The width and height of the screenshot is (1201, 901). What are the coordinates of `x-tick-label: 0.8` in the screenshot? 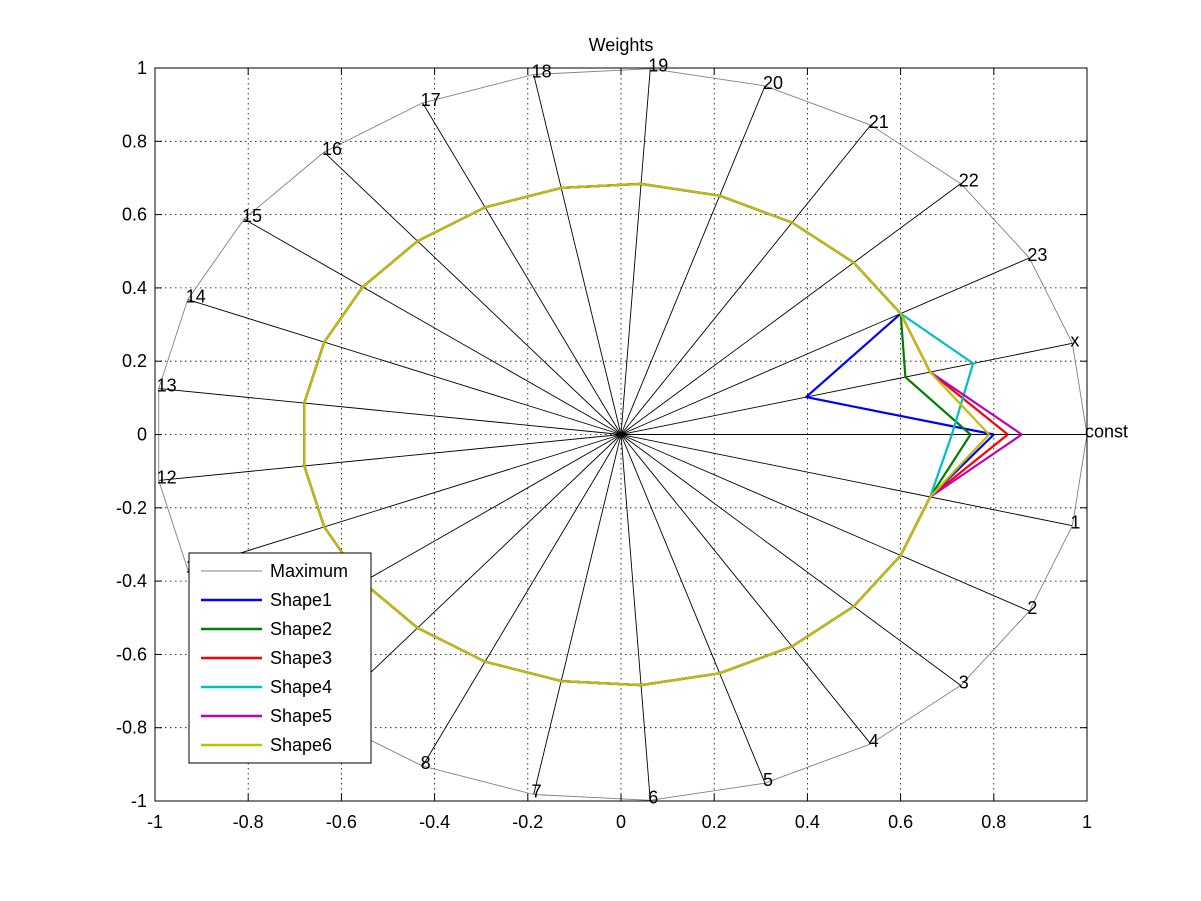 It's located at (993, 822).